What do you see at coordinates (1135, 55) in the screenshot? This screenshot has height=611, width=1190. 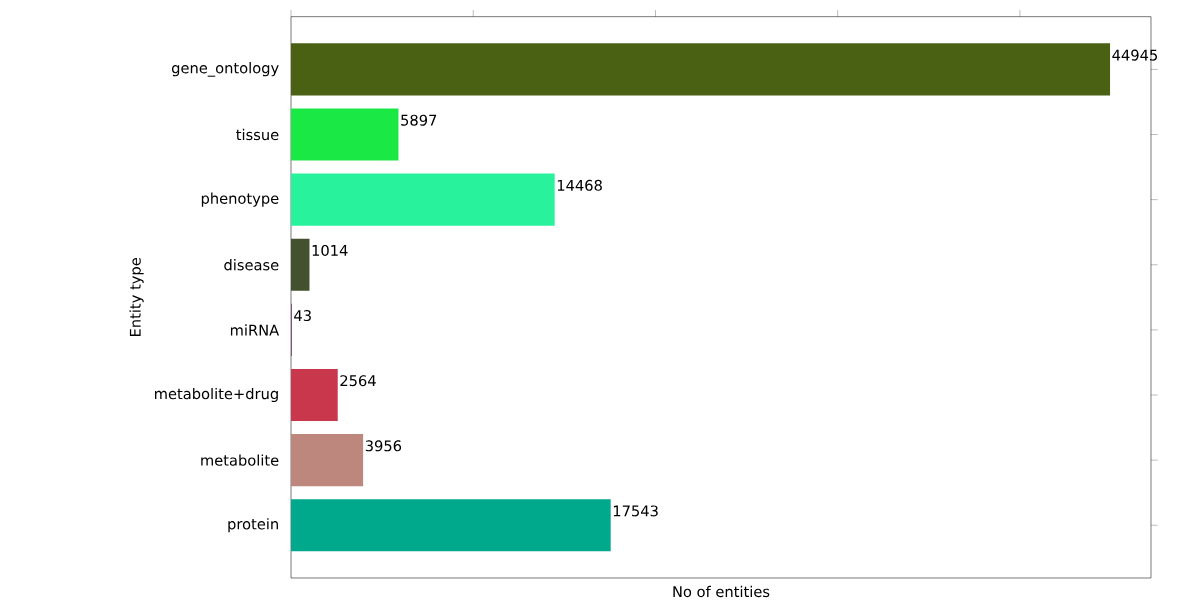 I see `data-label: 44945` at bounding box center [1135, 55].